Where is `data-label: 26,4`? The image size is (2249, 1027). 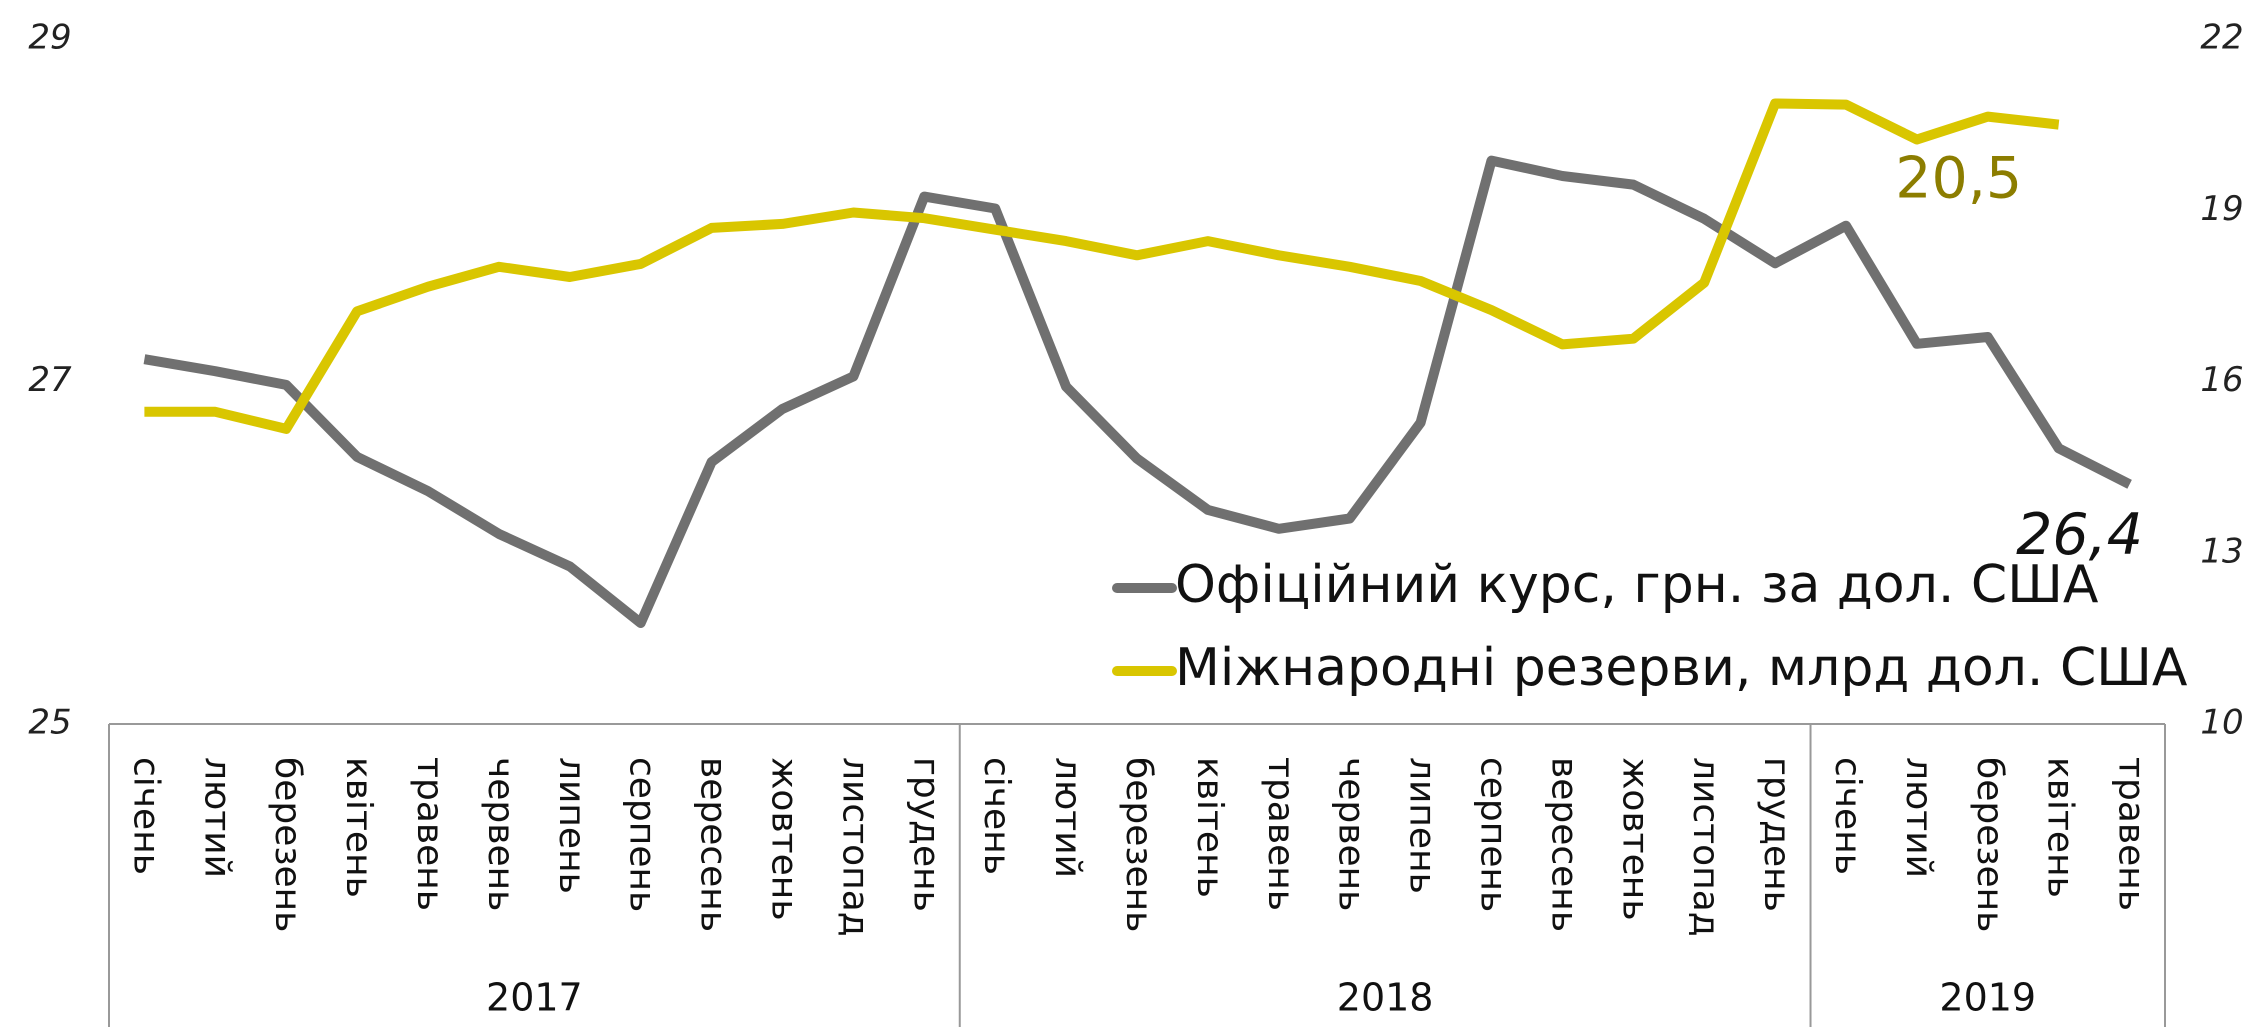
data-label: 26,4 is located at coordinates (2079, 535).